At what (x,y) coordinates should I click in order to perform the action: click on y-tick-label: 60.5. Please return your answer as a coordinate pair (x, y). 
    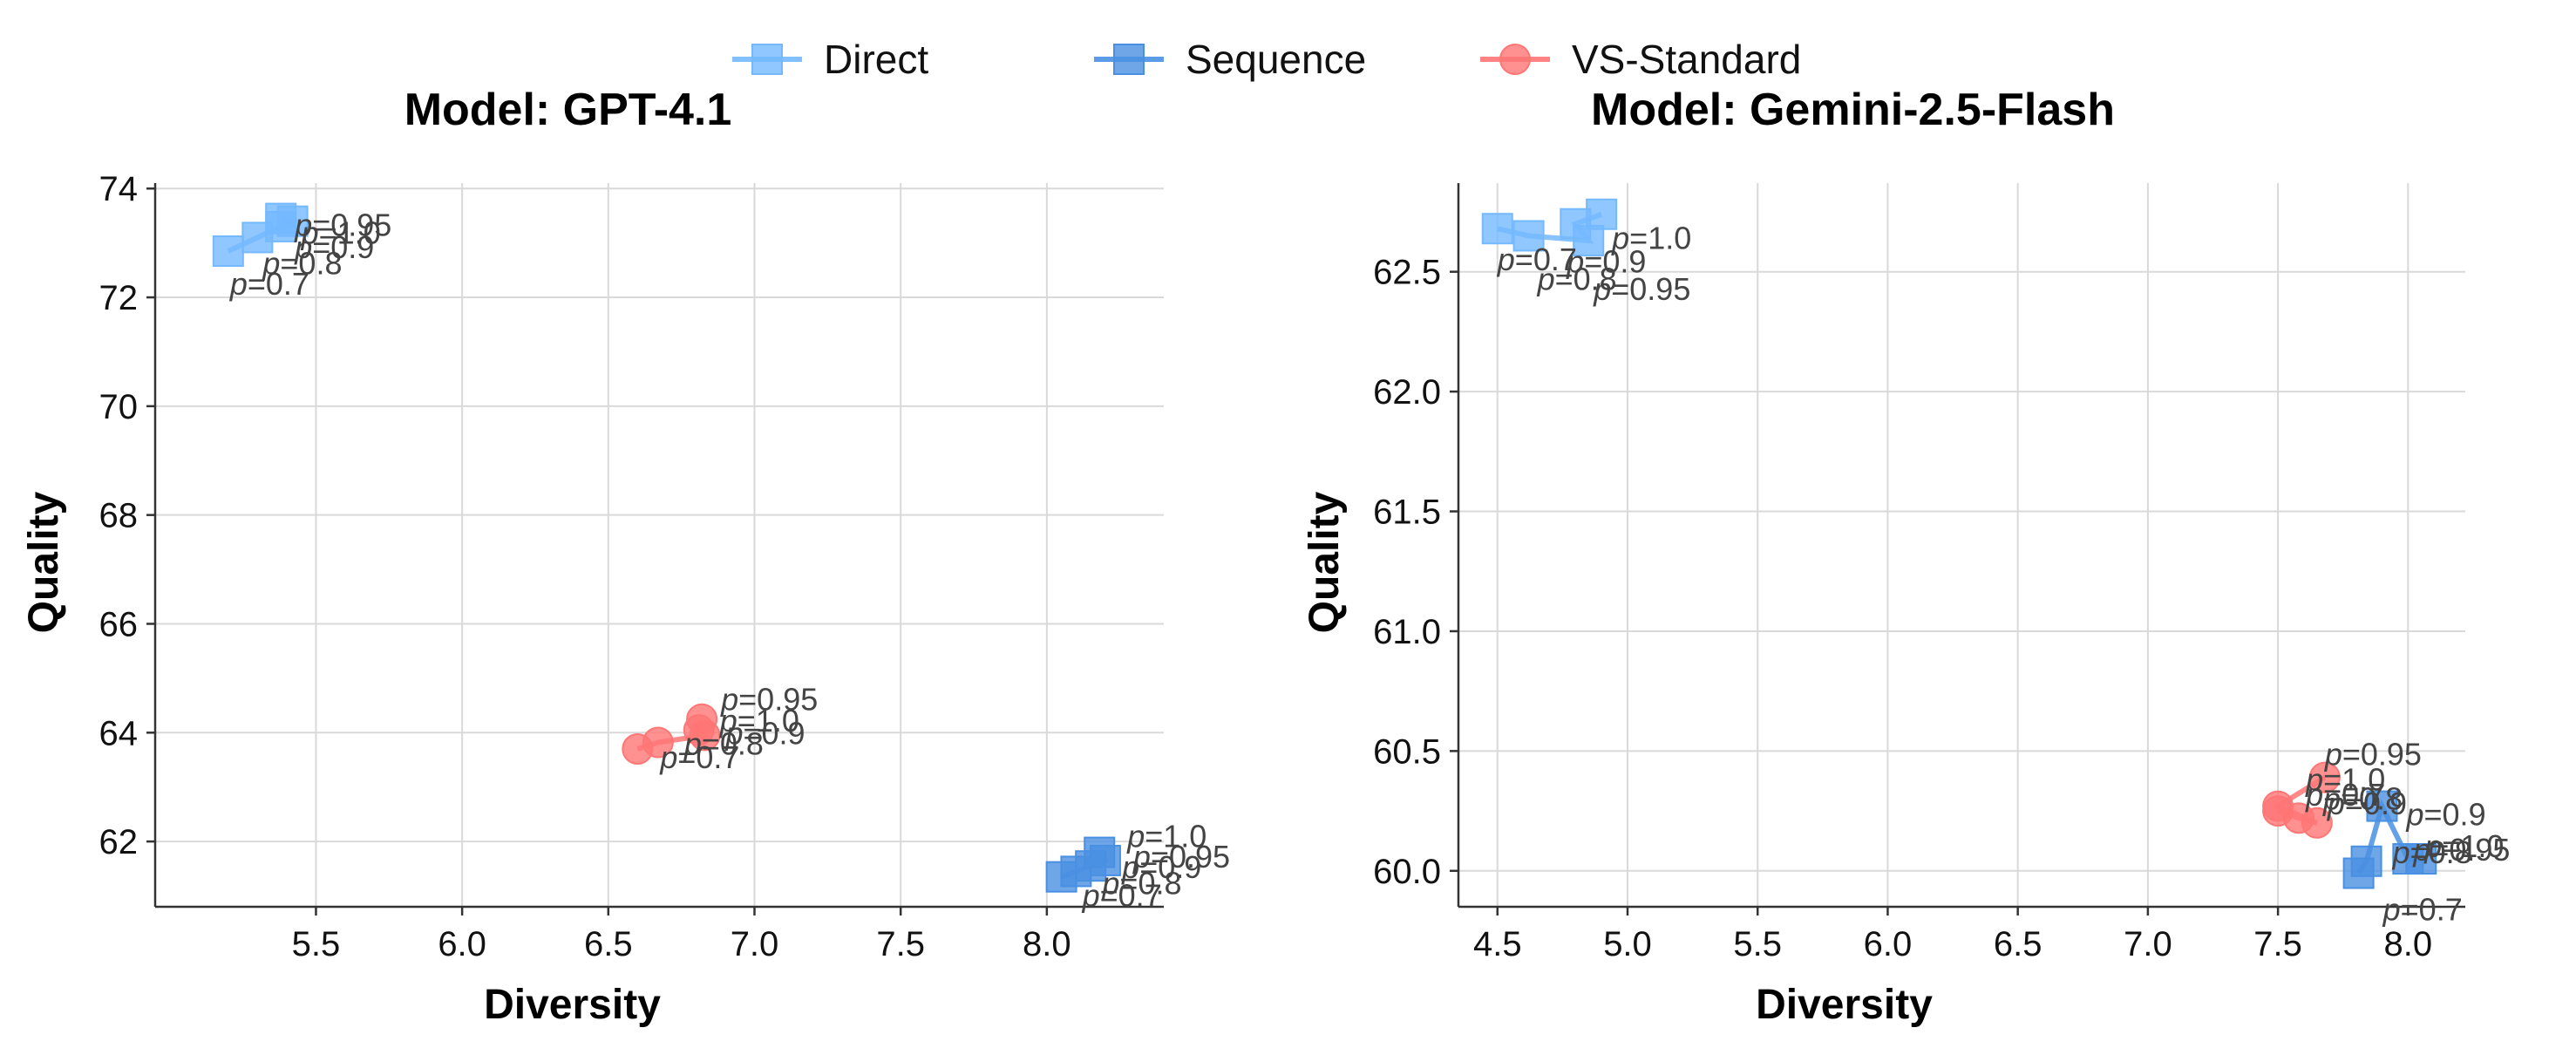
    Looking at the image, I should click on (1407, 751).